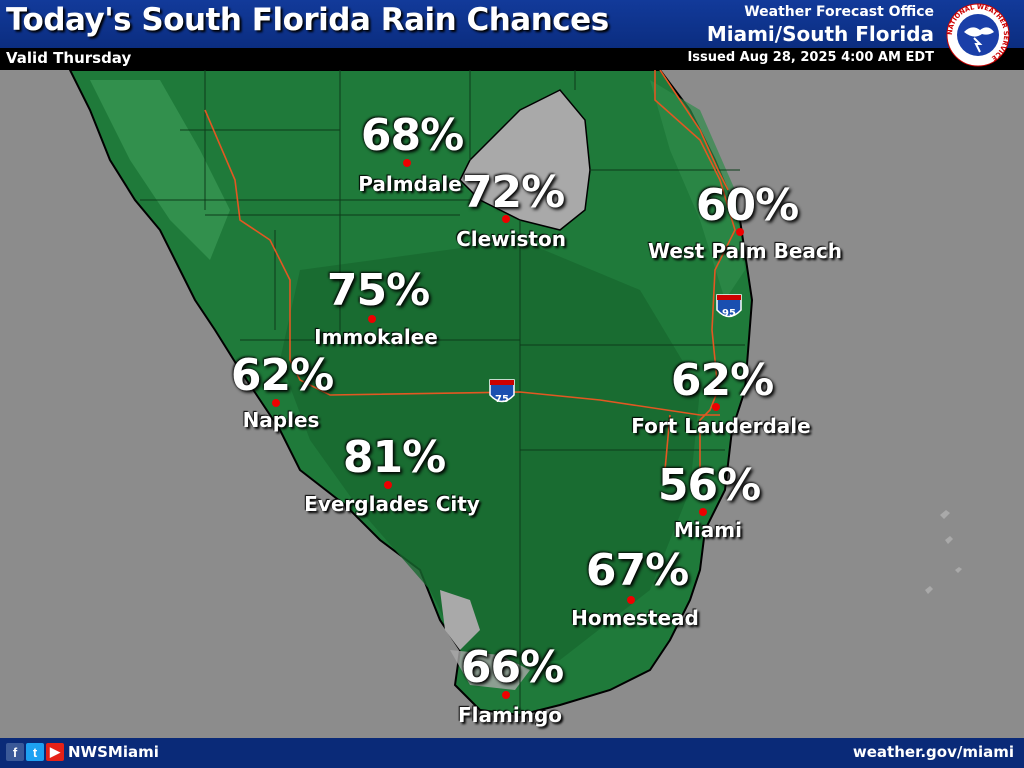 The image size is (1024, 768). Describe the element at coordinates (637, 570) in the screenshot. I see `rain-chance-homestead: 67%` at that location.